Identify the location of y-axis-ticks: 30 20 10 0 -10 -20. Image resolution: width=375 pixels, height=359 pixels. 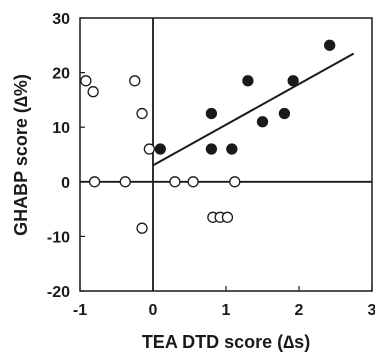
(66, 156).